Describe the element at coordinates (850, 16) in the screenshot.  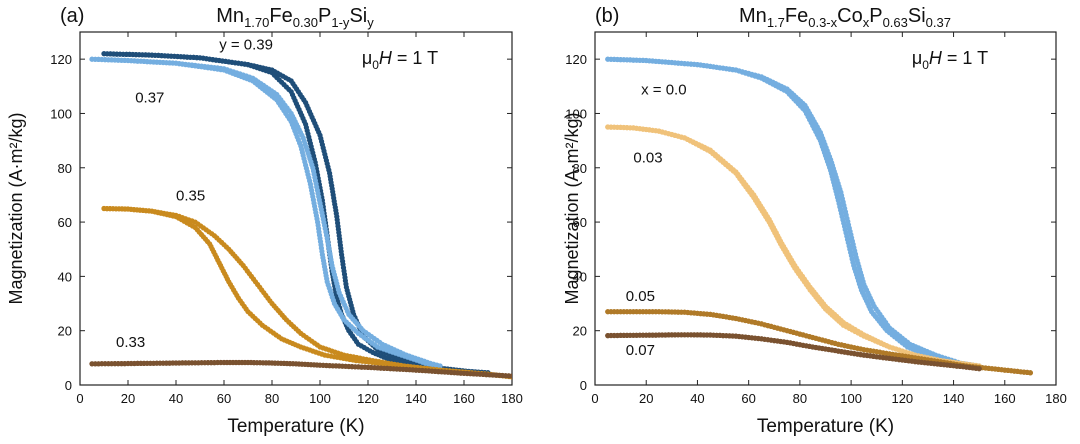
I see `title-part: Co` at that location.